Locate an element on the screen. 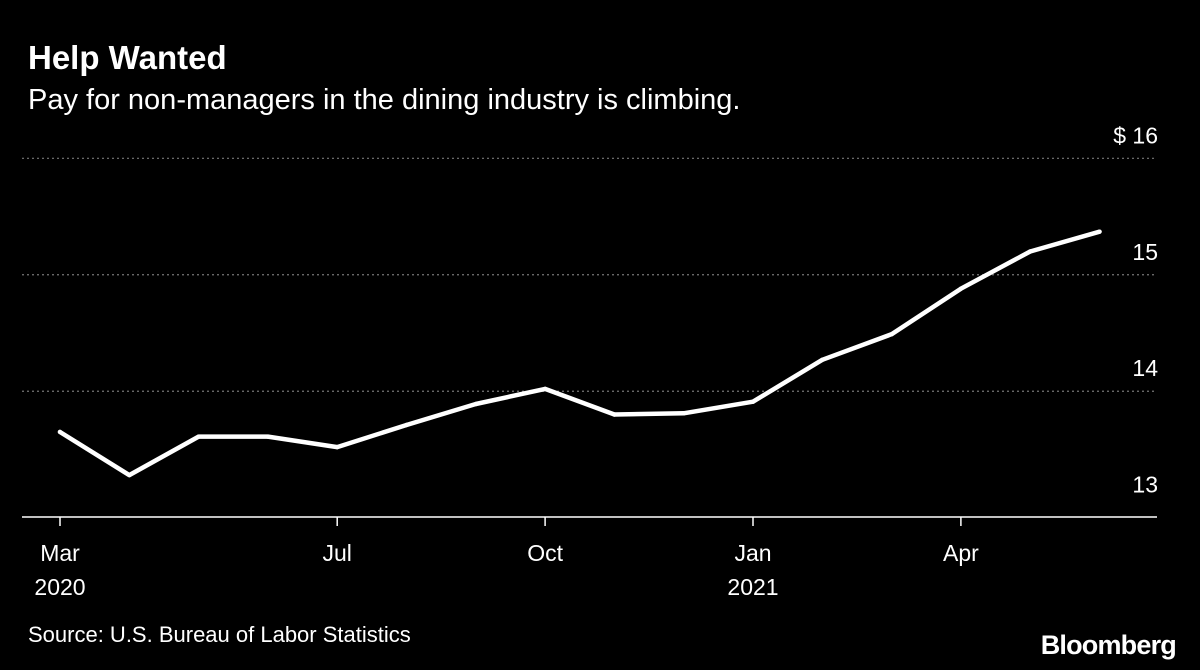  y-tick-label: 15 is located at coordinates (1145, 252).